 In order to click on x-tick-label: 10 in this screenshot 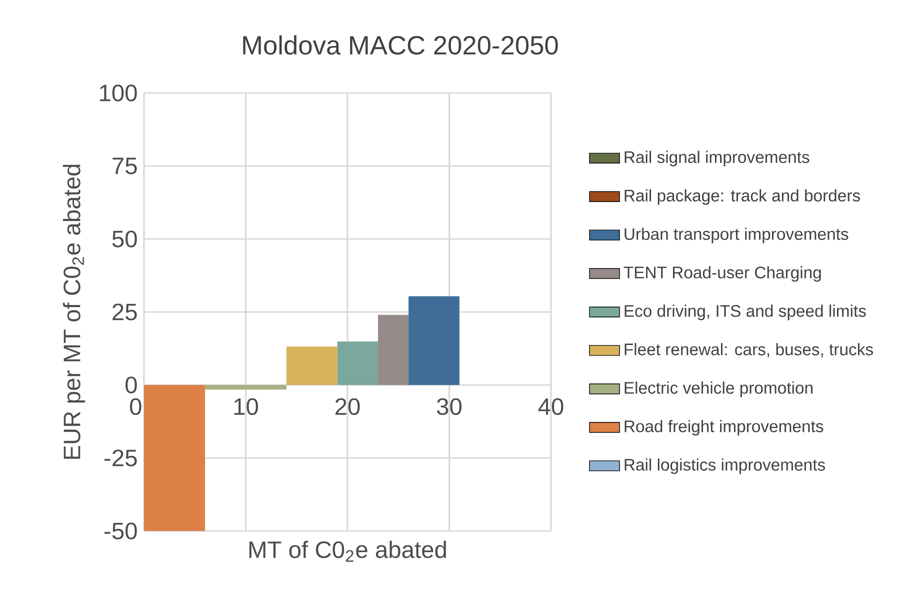, I will do `click(246, 407)`.